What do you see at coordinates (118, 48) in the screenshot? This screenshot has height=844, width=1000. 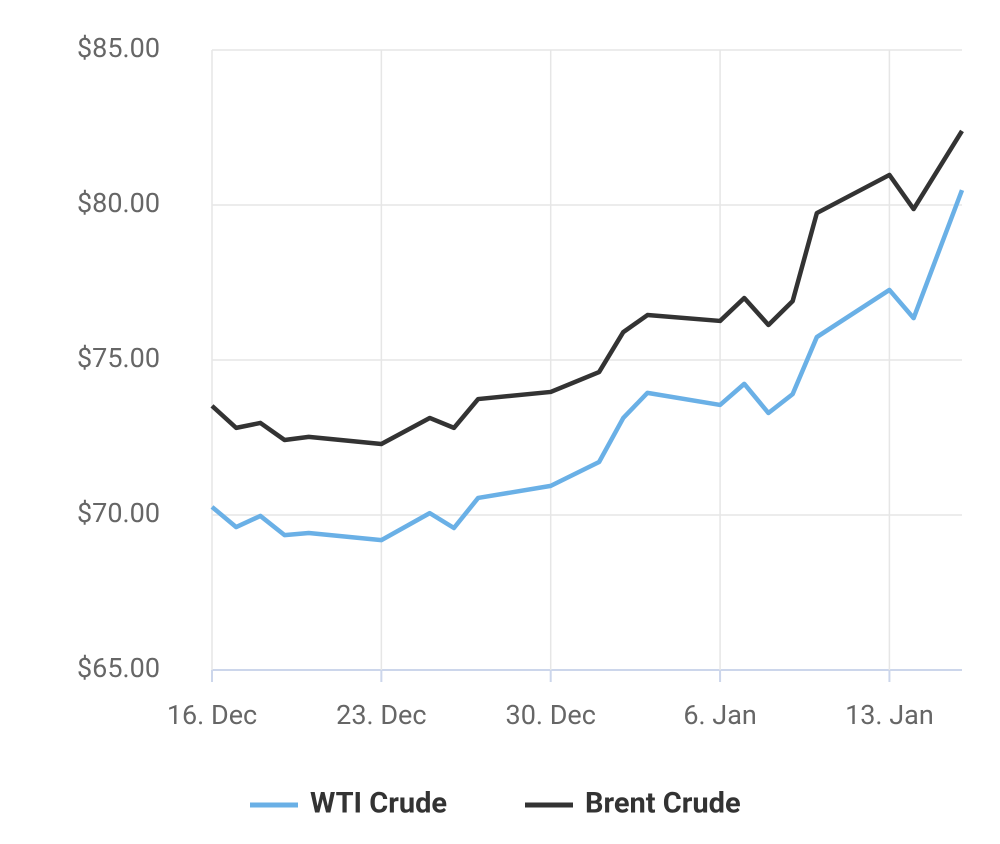 I see `y-tick-label: $85.00` at bounding box center [118, 48].